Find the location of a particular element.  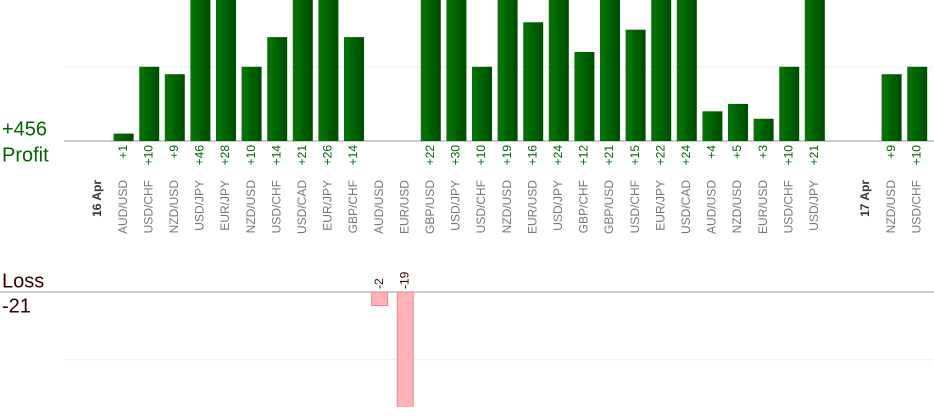

value-label: +3 is located at coordinates (763, 152).